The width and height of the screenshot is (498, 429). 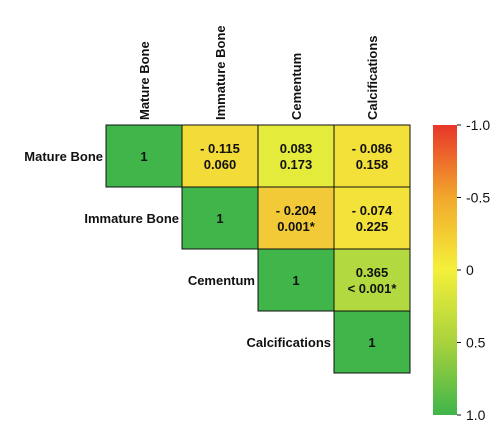 I want to click on column-label: Cementum, so click(x=296, y=86).